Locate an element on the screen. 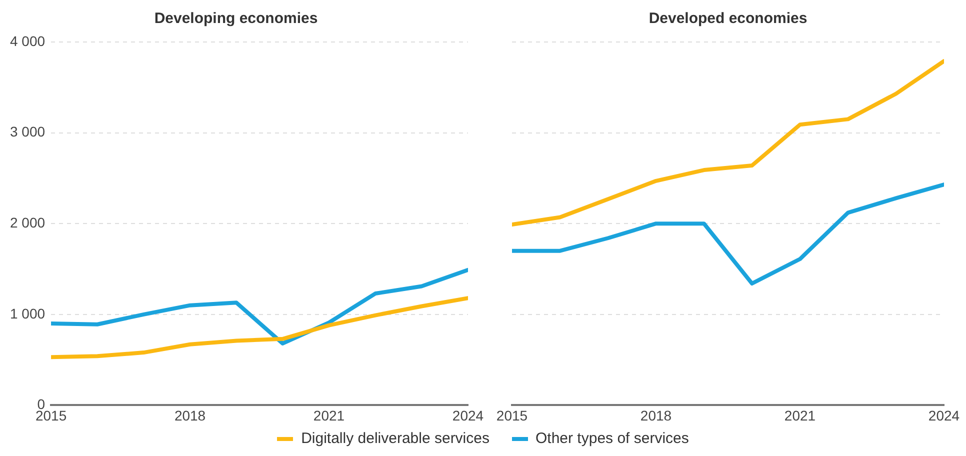  chart-title: Developing economies is located at coordinates (236, 19).